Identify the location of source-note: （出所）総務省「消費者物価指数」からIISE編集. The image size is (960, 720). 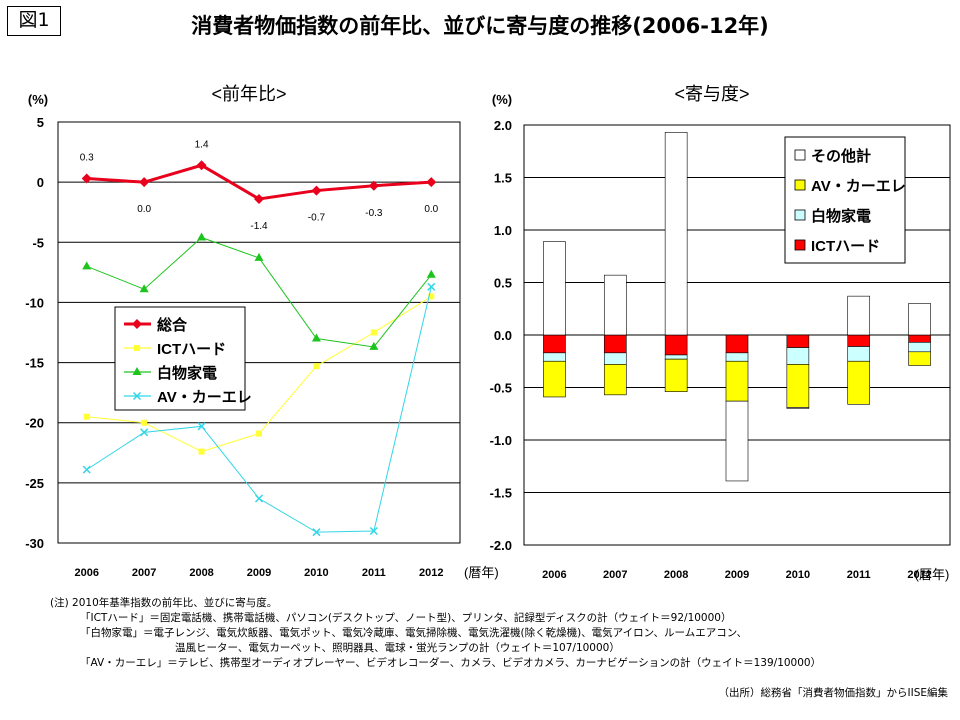
(833, 693).